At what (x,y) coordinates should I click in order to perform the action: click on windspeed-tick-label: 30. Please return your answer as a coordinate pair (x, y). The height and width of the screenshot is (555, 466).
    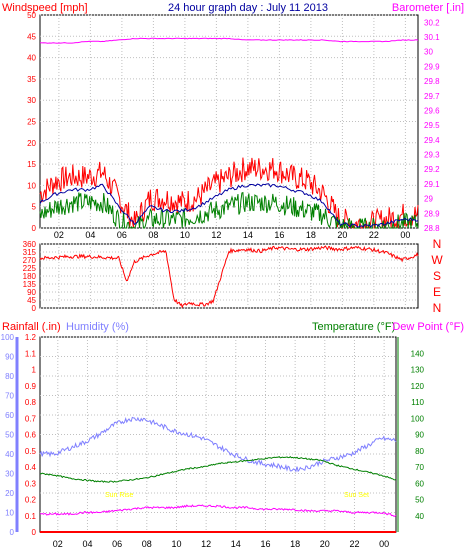
    Looking at the image, I should click on (31, 100).